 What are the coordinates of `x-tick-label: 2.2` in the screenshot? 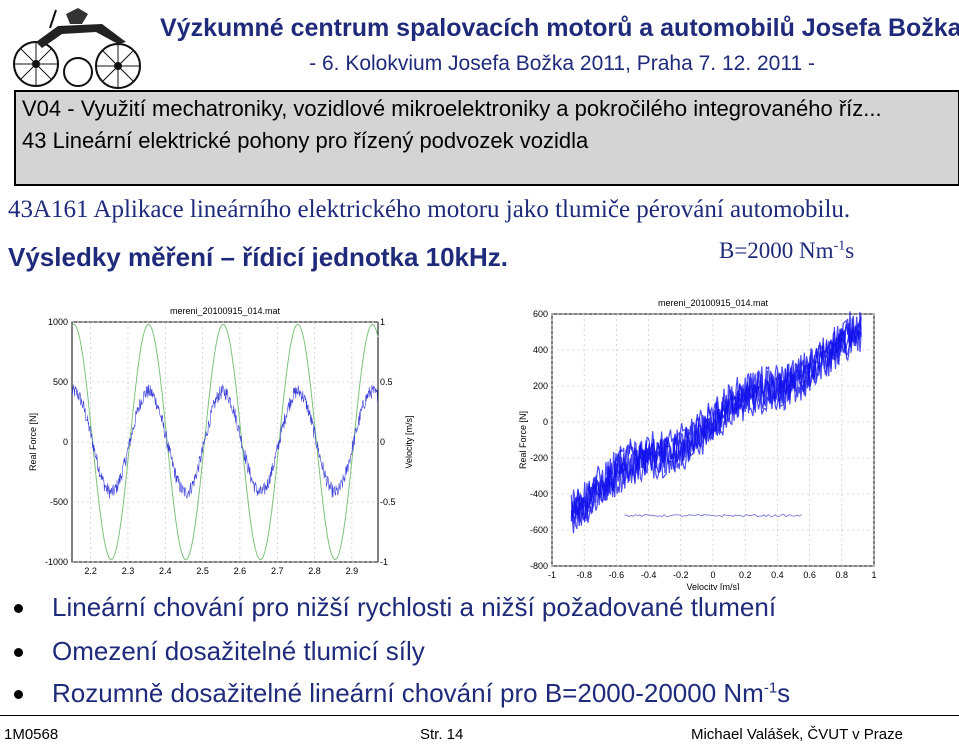 It's located at (90, 571).